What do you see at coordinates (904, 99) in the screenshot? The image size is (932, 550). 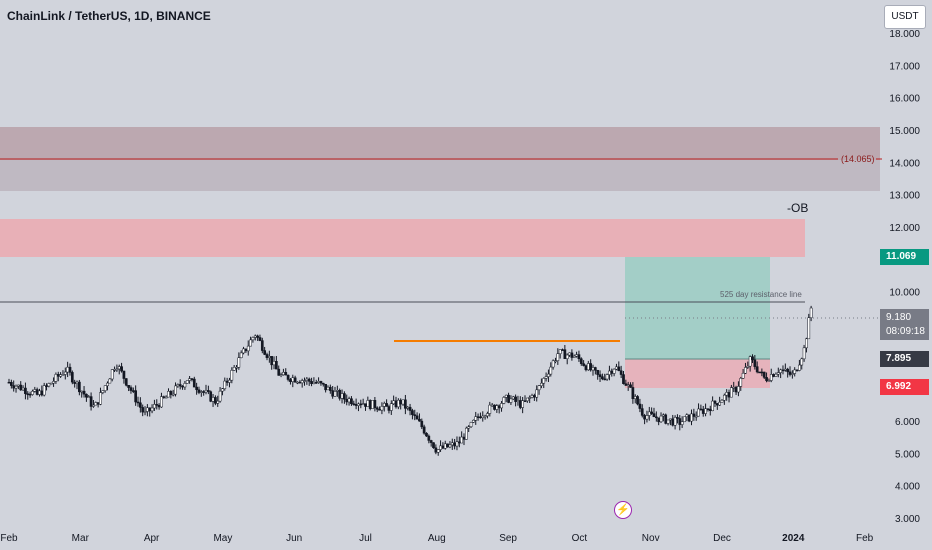 I see `y-tick-label: 16.000` at bounding box center [904, 99].